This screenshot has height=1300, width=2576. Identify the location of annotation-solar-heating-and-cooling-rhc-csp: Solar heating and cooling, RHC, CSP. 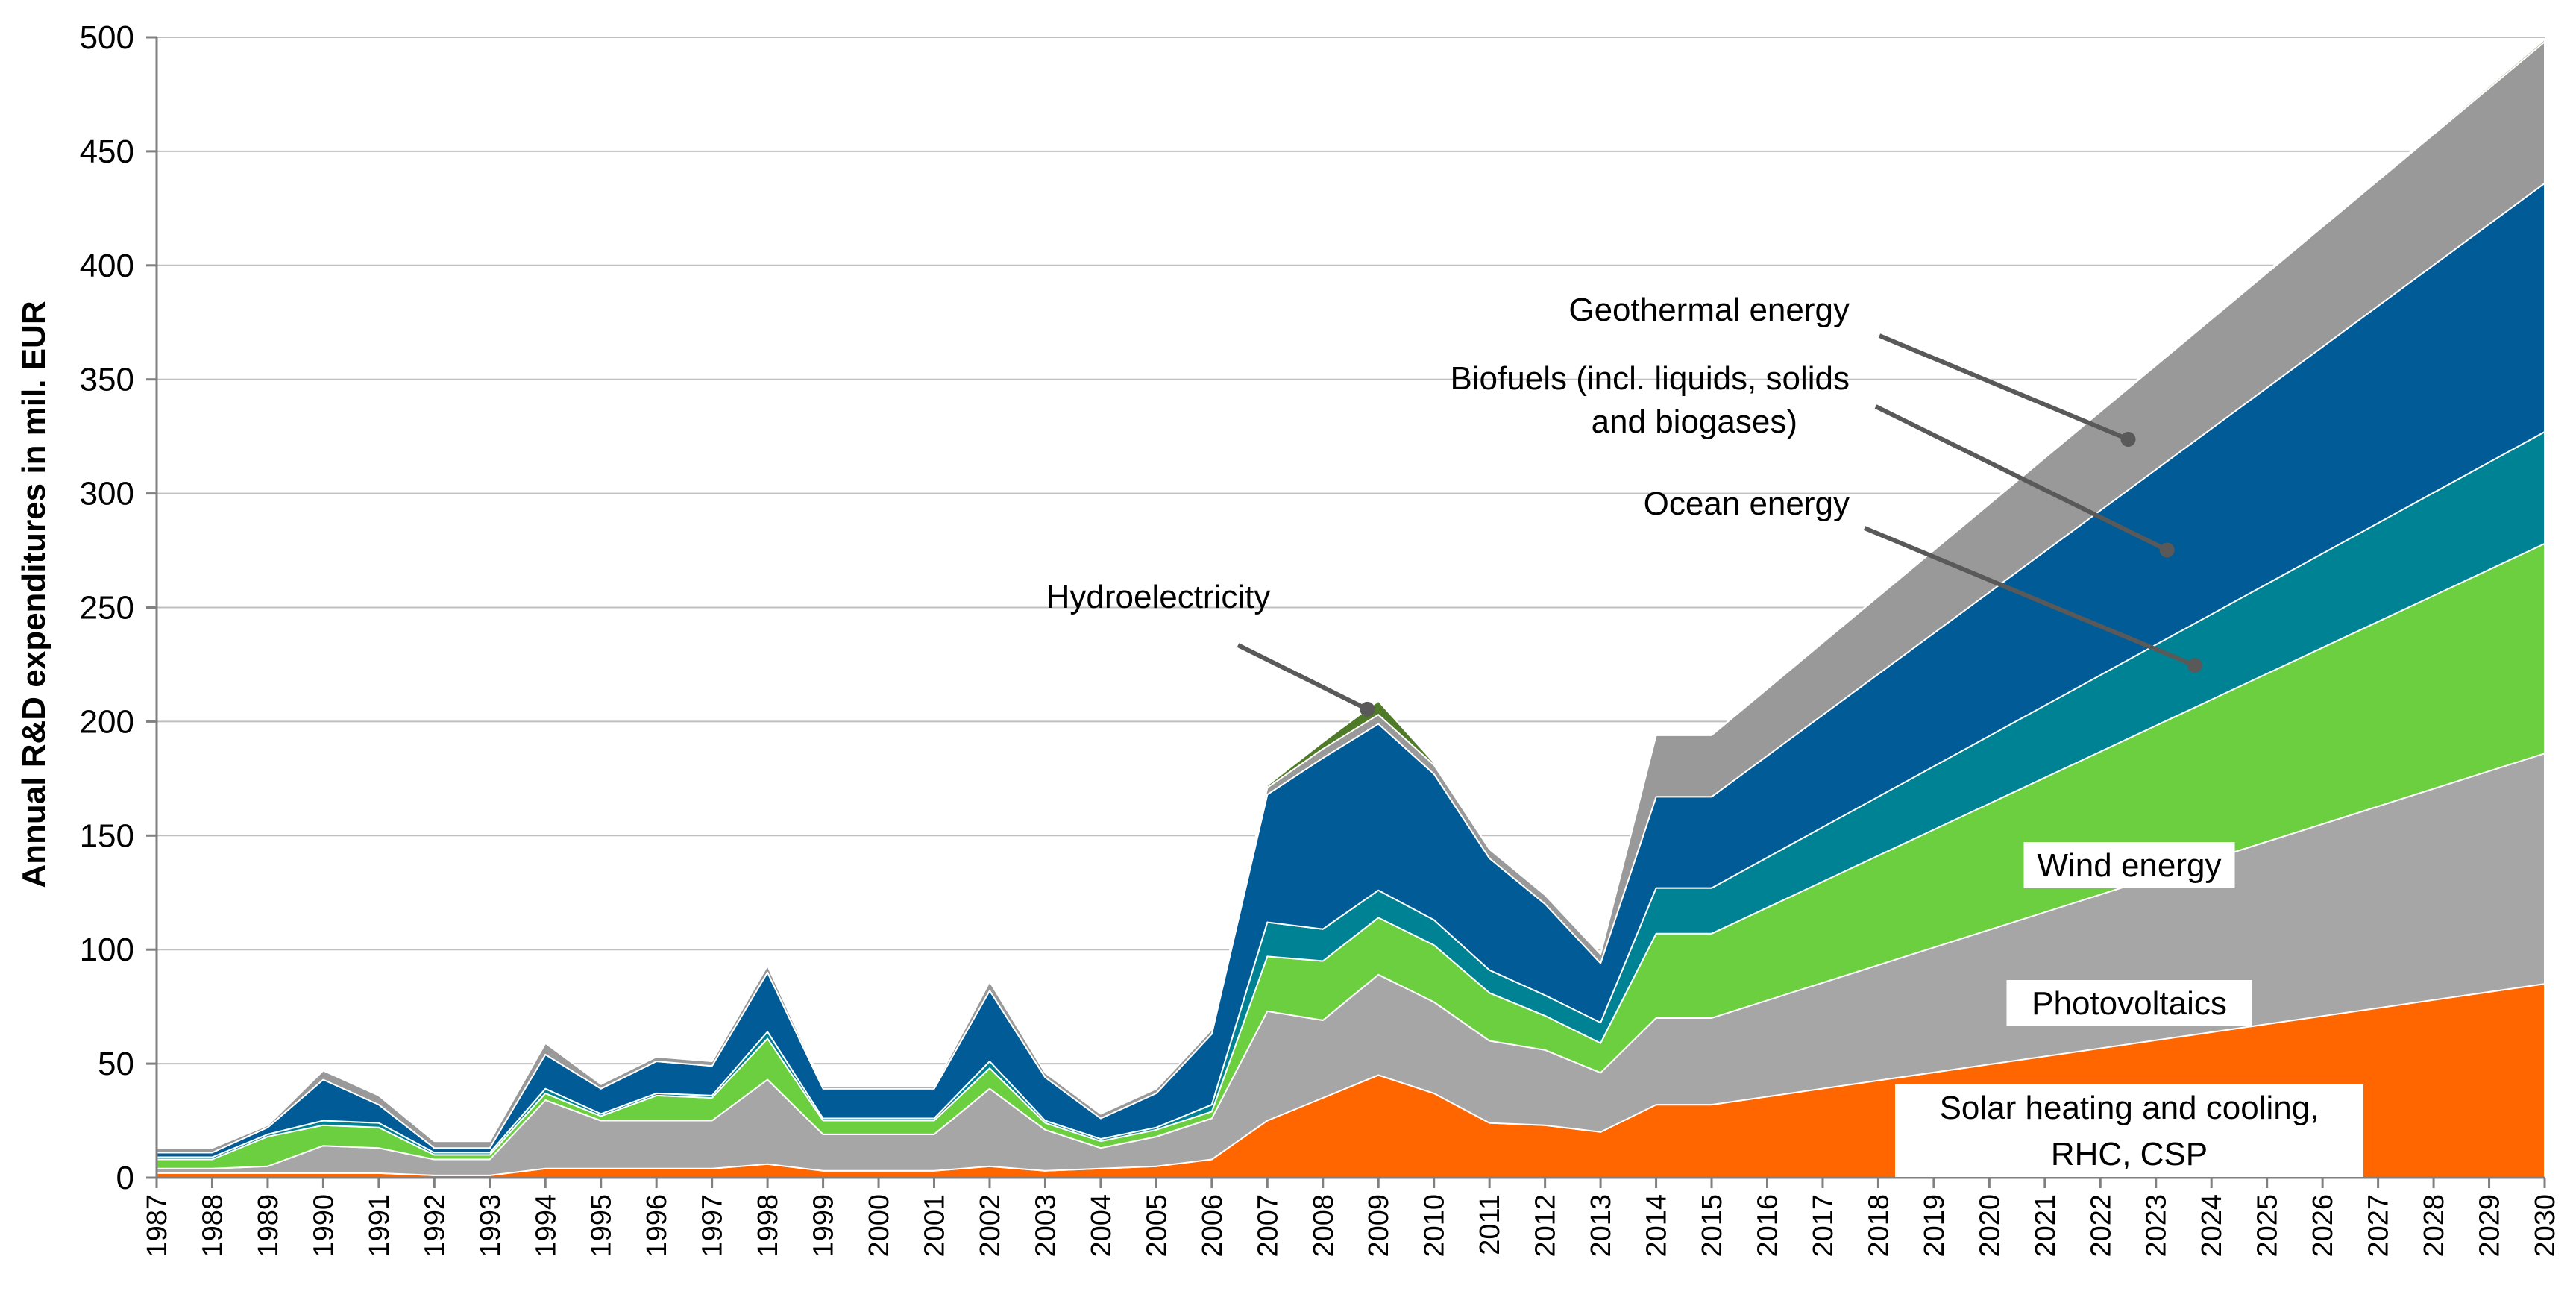
(2129, 1130).